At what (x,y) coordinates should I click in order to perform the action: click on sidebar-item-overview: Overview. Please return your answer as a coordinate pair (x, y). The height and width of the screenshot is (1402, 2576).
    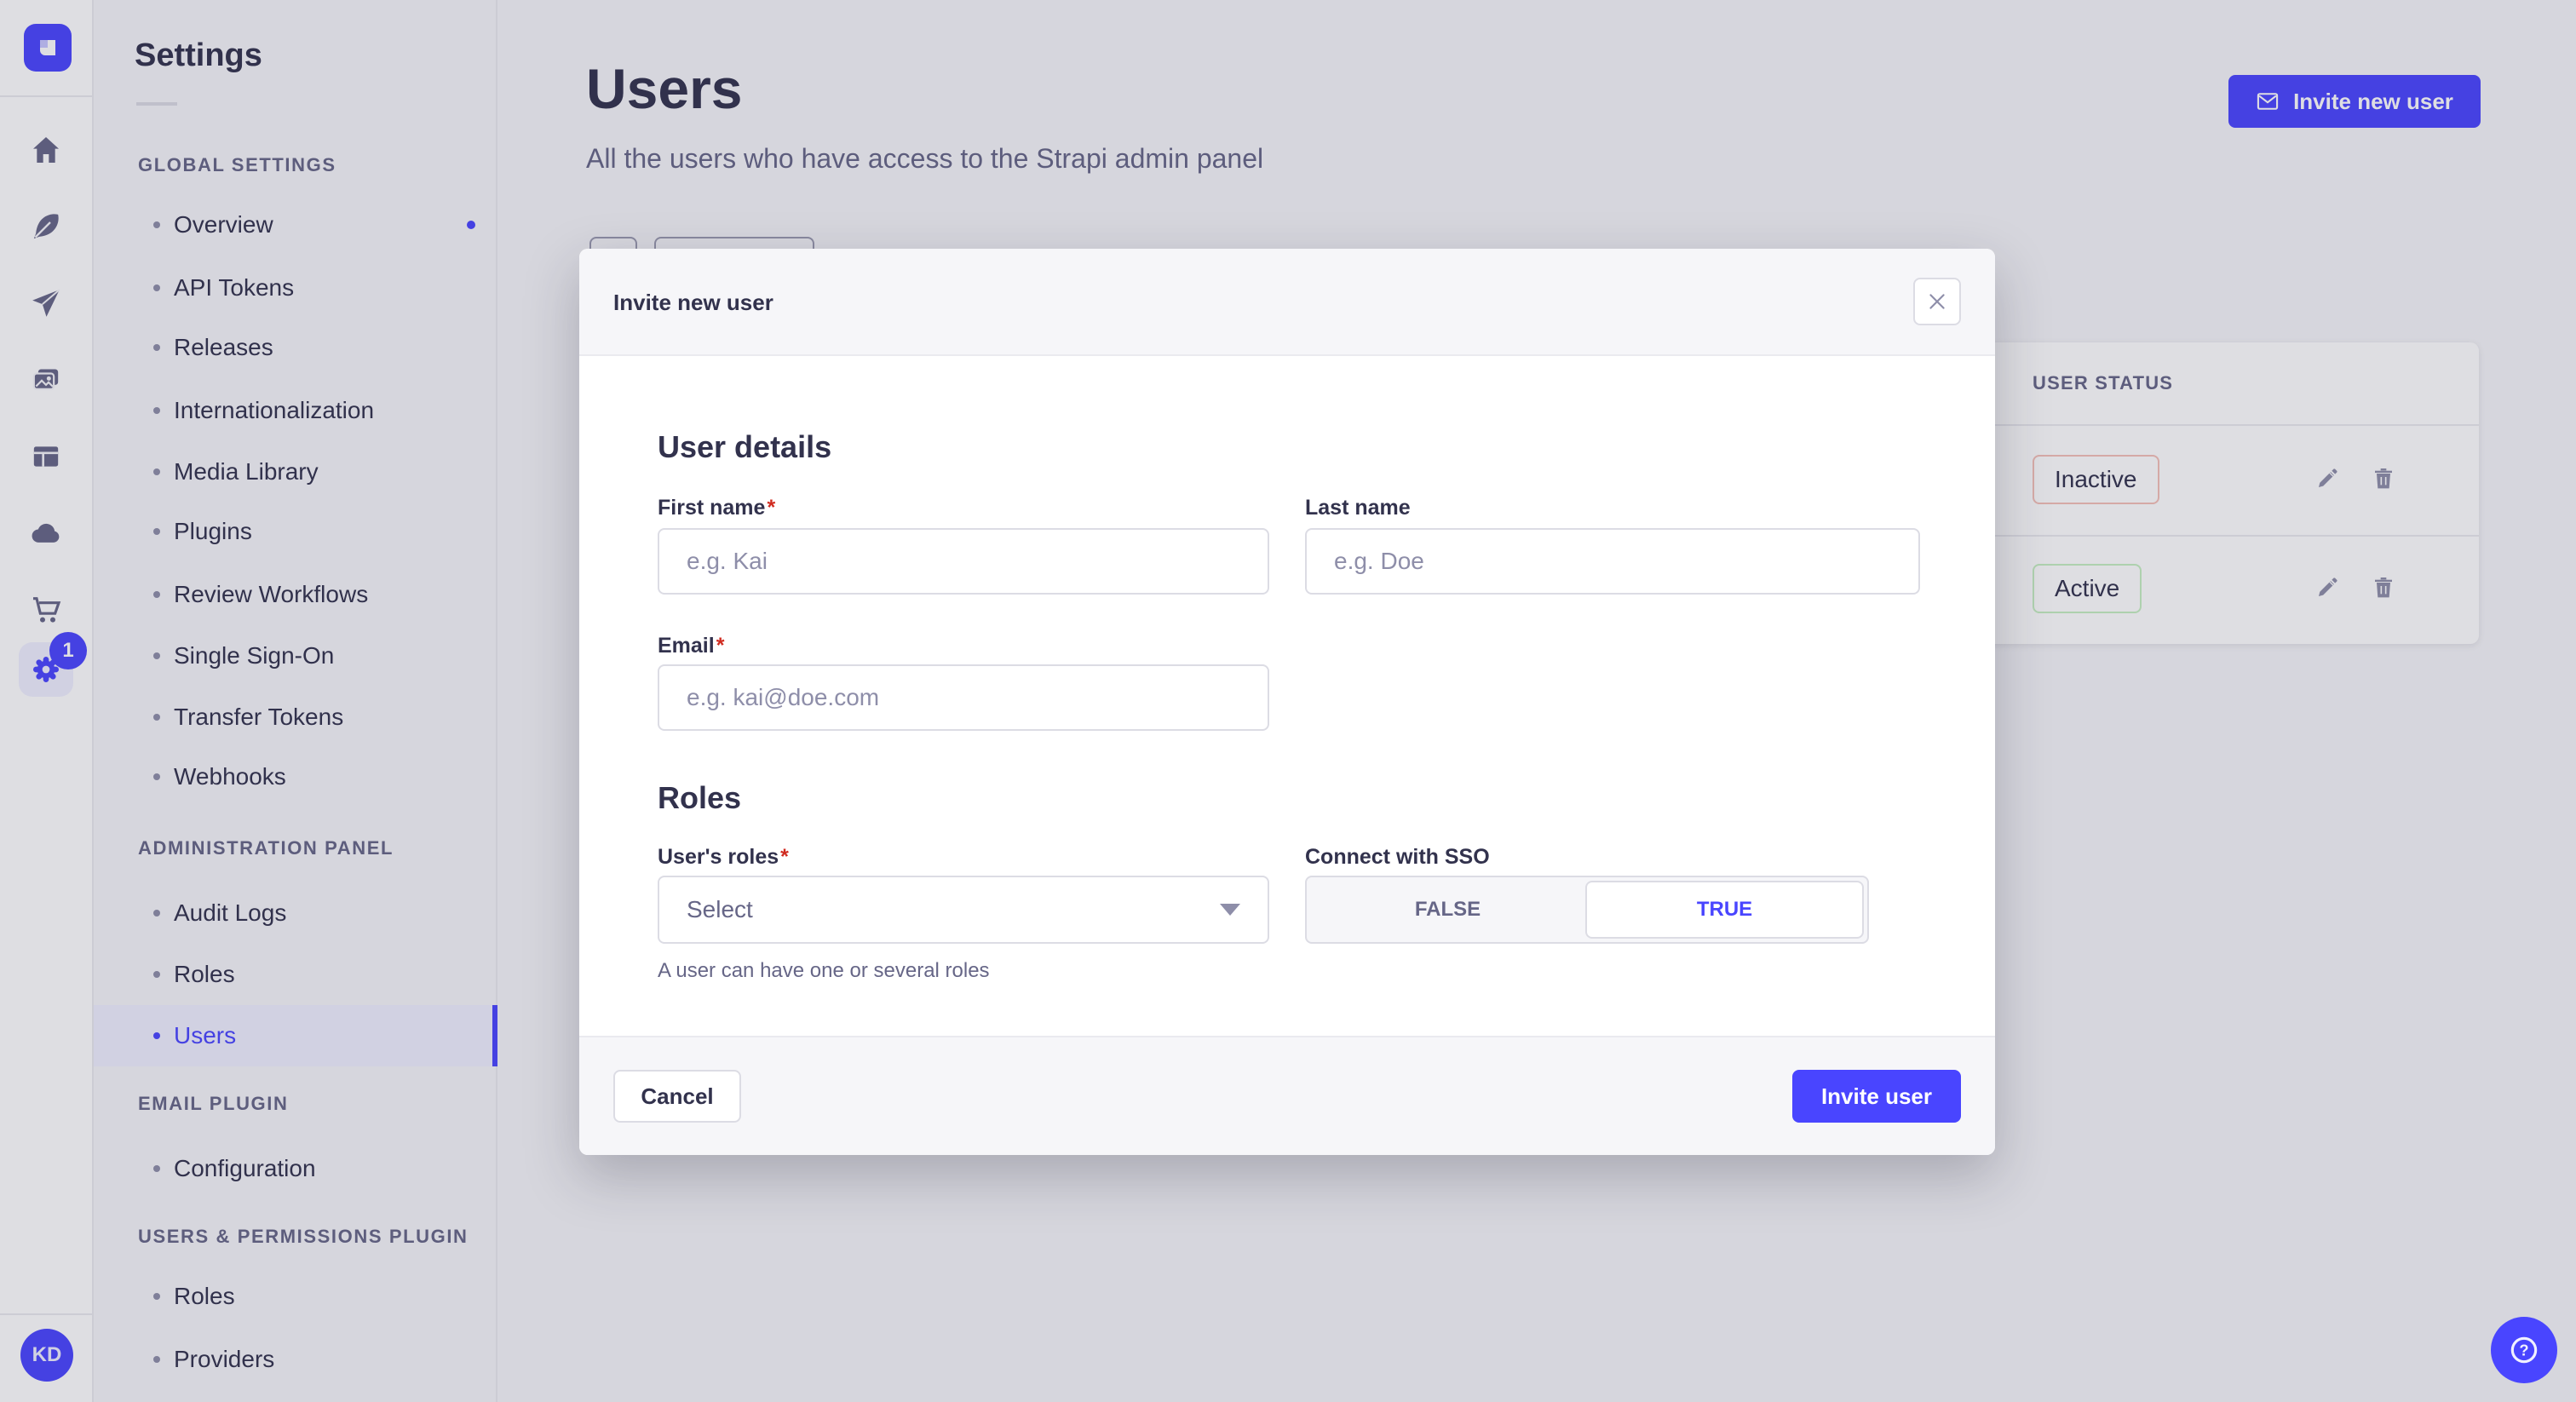
    Looking at the image, I should click on (296, 225).